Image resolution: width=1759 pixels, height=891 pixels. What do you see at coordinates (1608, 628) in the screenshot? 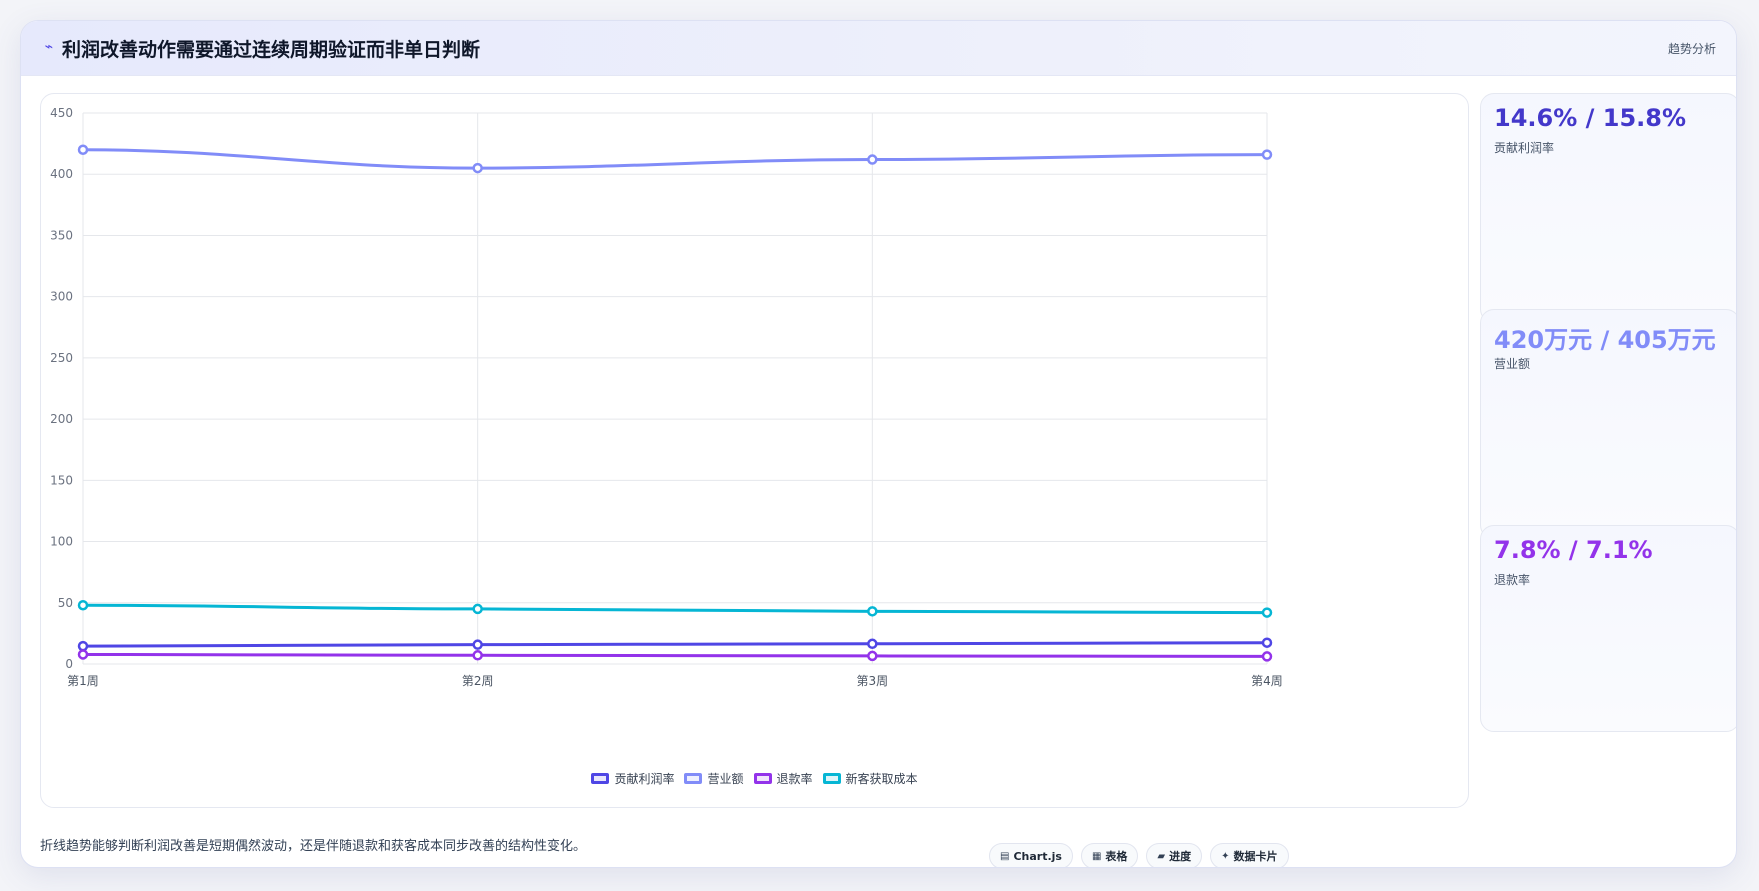
I see `stat-card-refund: 7.8% / 7.1% 退款率` at bounding box center [1608, 628].